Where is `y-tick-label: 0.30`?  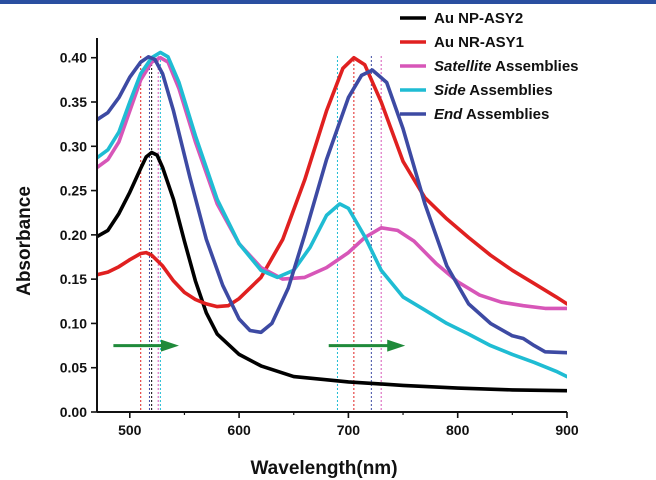 y-tick-label: 0.30 is located at coordinates (73, 146).